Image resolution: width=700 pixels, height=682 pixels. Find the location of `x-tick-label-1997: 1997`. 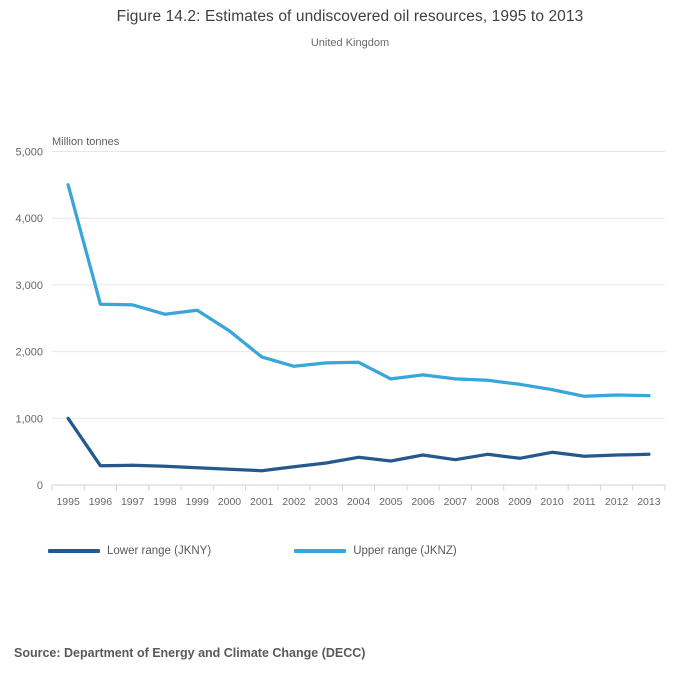

x-tick-label-1997: 1997 is located at coordinates (133, 502).